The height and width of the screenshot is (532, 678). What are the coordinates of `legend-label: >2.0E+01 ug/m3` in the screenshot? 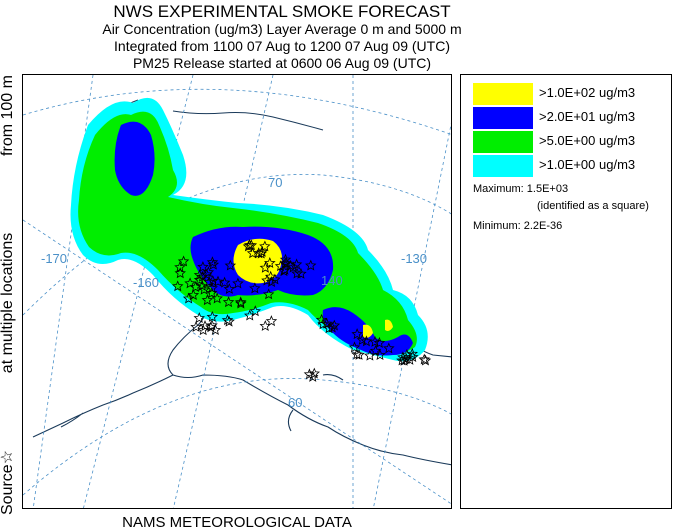 It's located at (587, 116).